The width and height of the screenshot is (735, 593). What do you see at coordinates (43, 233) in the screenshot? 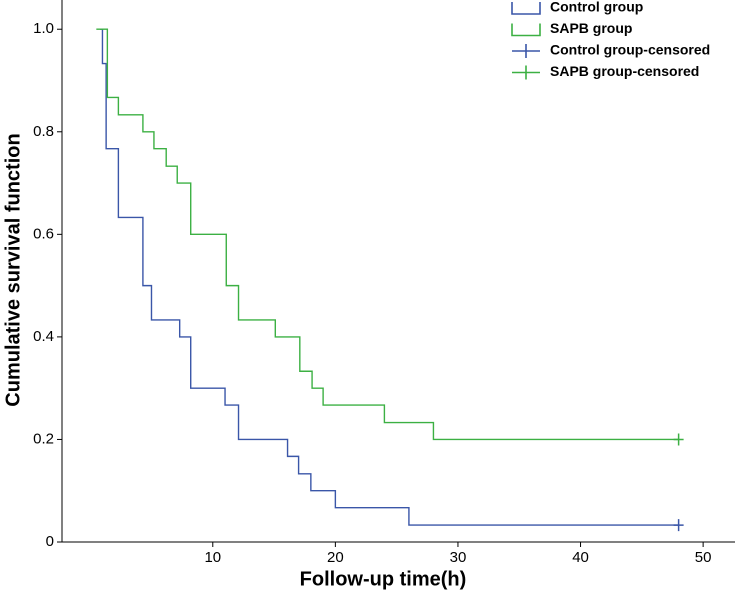
I see `y-tick-label: 0.6` at bounding box center [43, 233].